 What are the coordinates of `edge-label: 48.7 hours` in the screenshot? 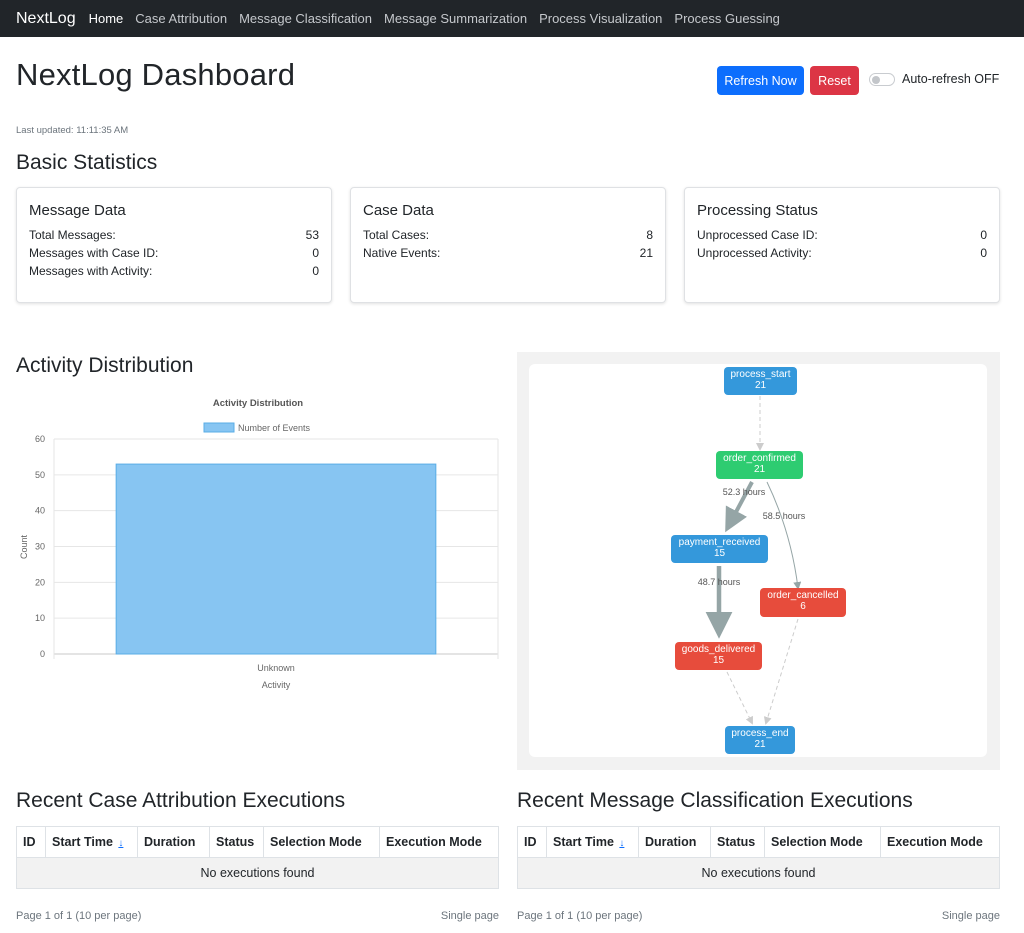 It's located at (719, 582).